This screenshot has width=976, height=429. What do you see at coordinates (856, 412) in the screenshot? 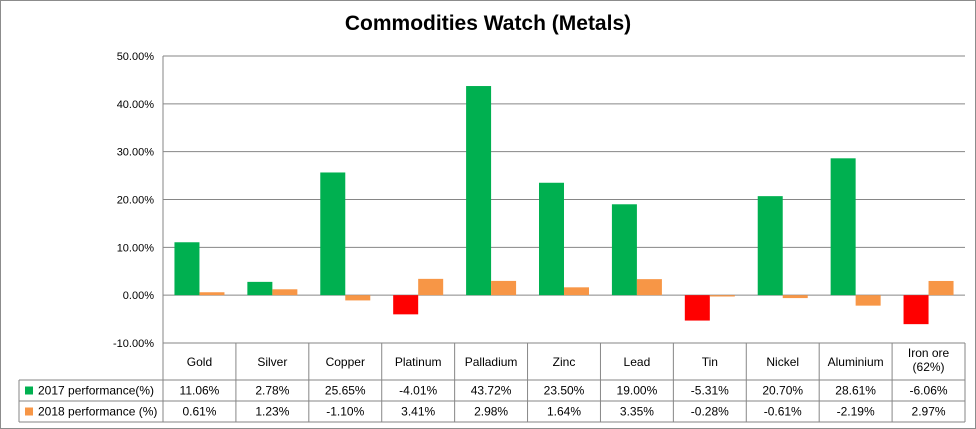
I see `data-table-value: -2.19%` at bounding box center [856, 412].